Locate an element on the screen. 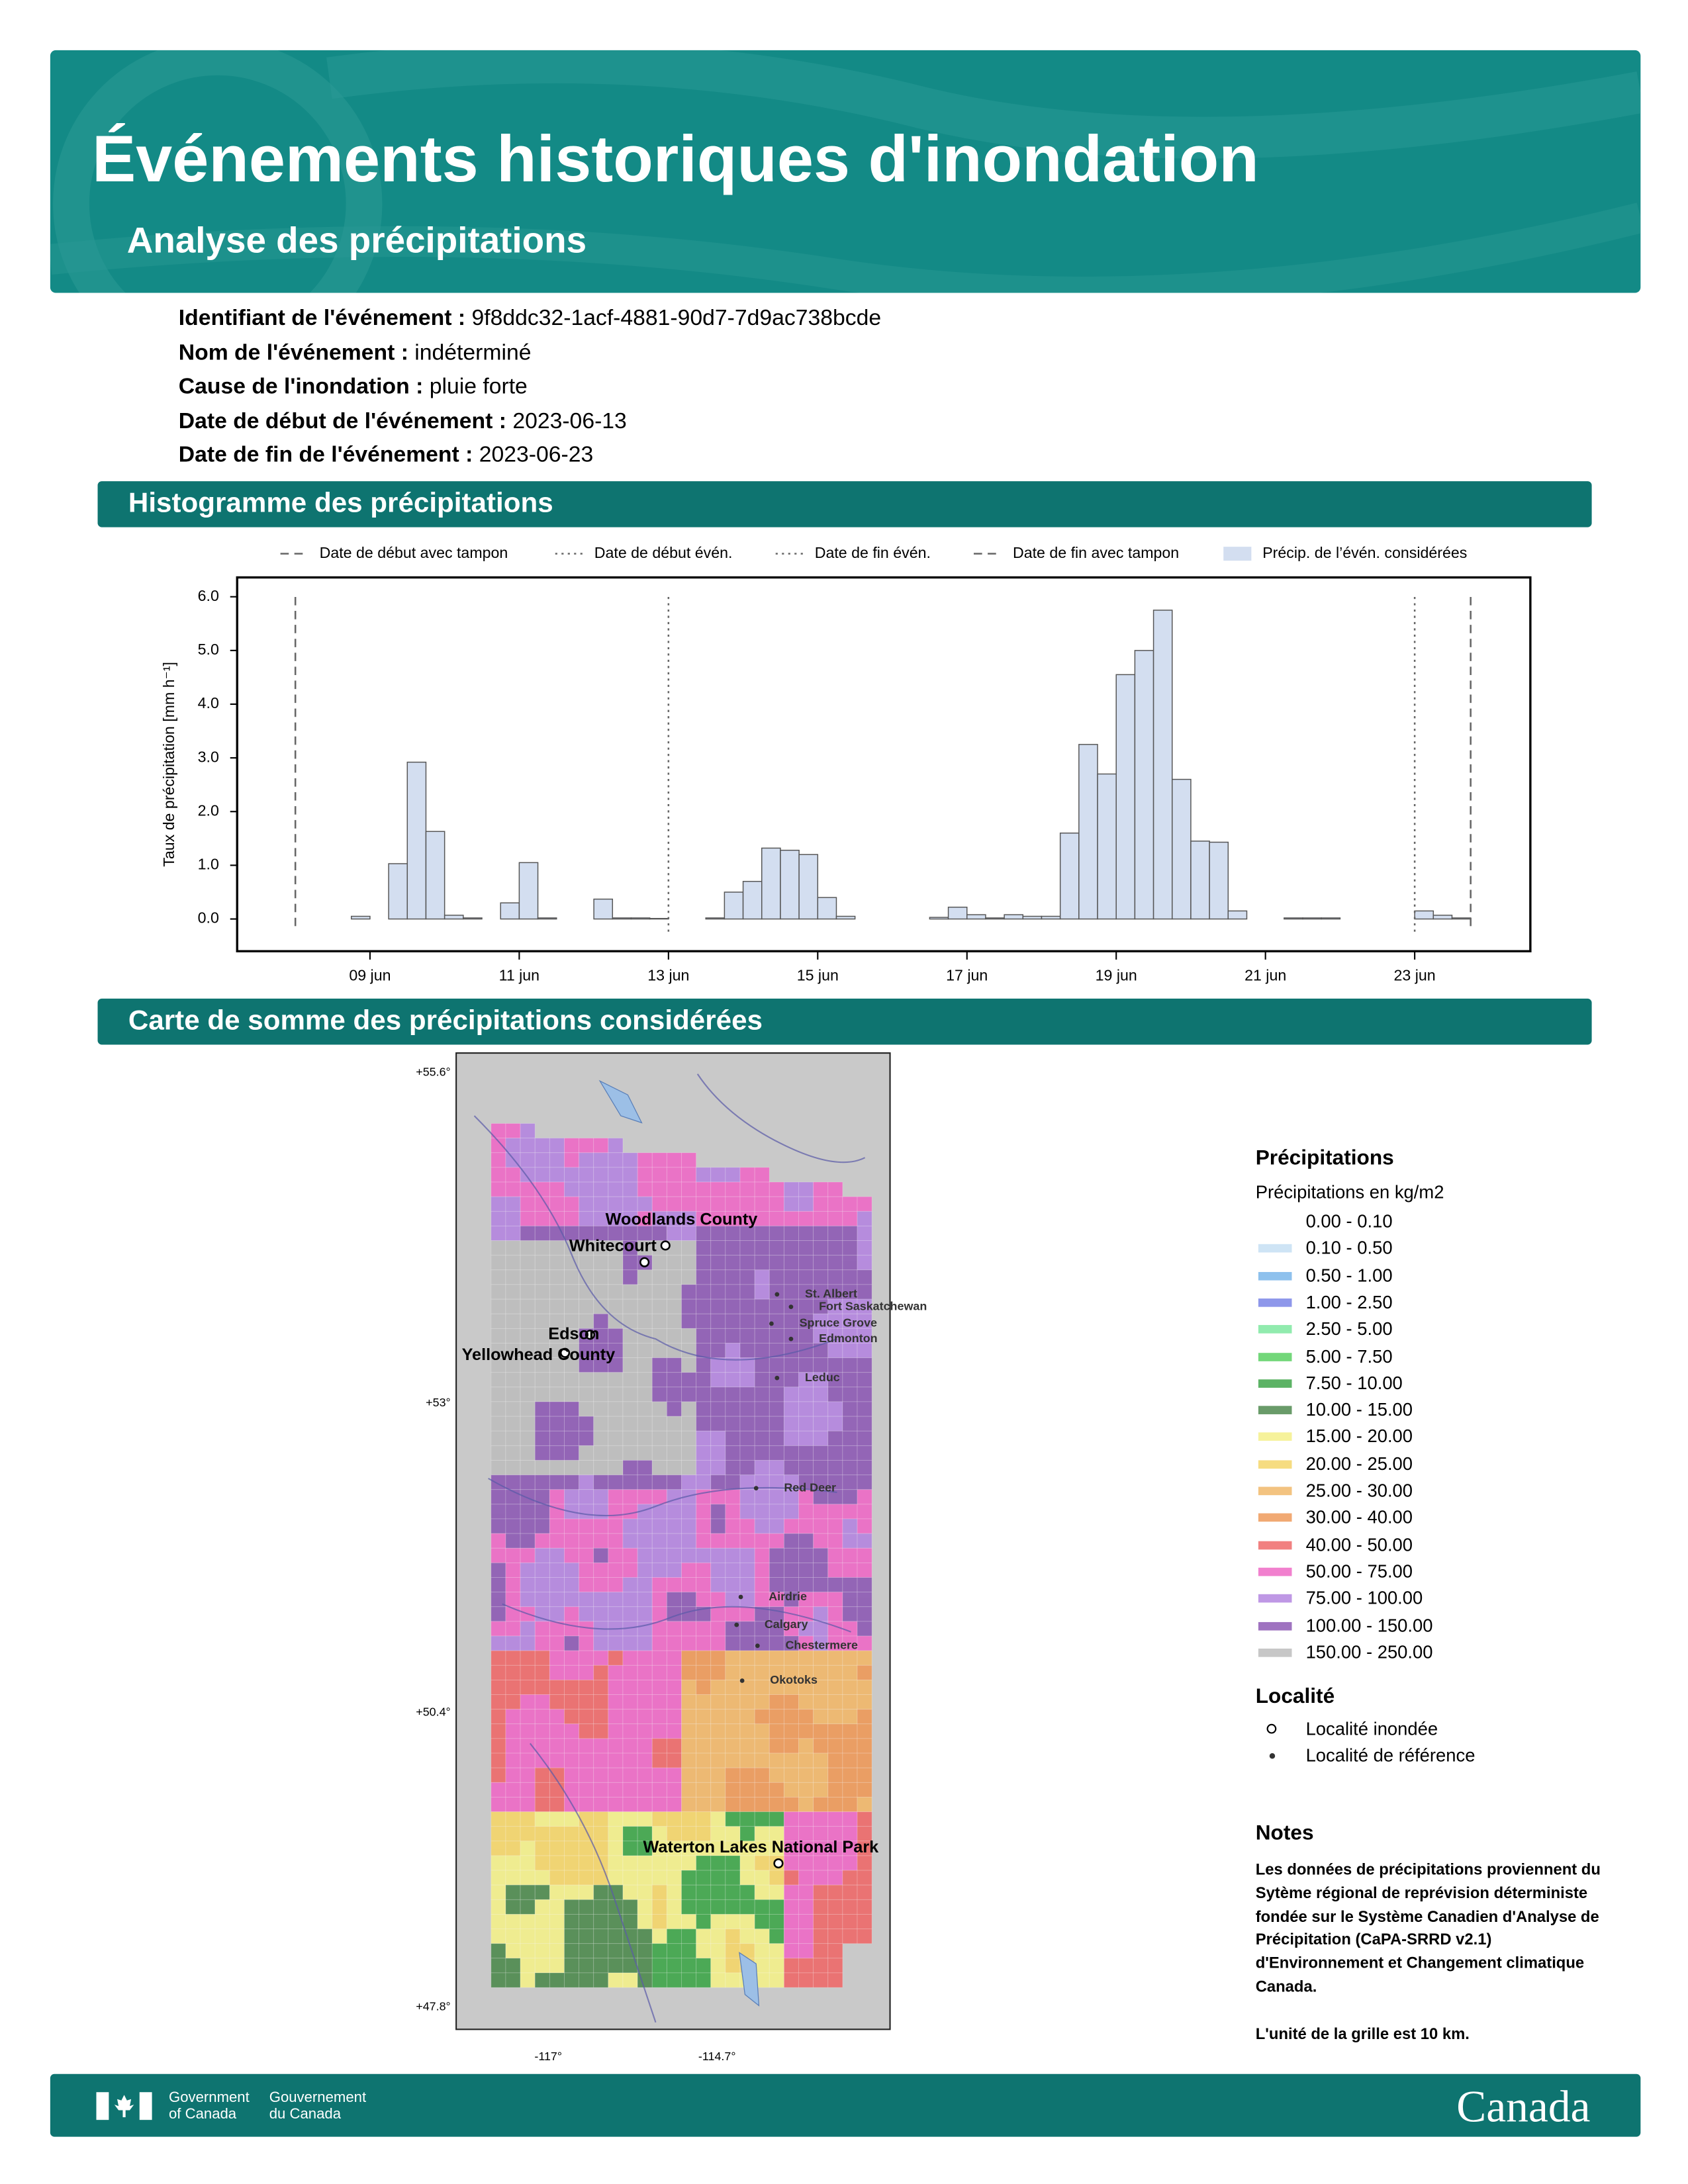  legend-class-label: 20.00 - 25.00 is located at coordinates (1359, 1464).